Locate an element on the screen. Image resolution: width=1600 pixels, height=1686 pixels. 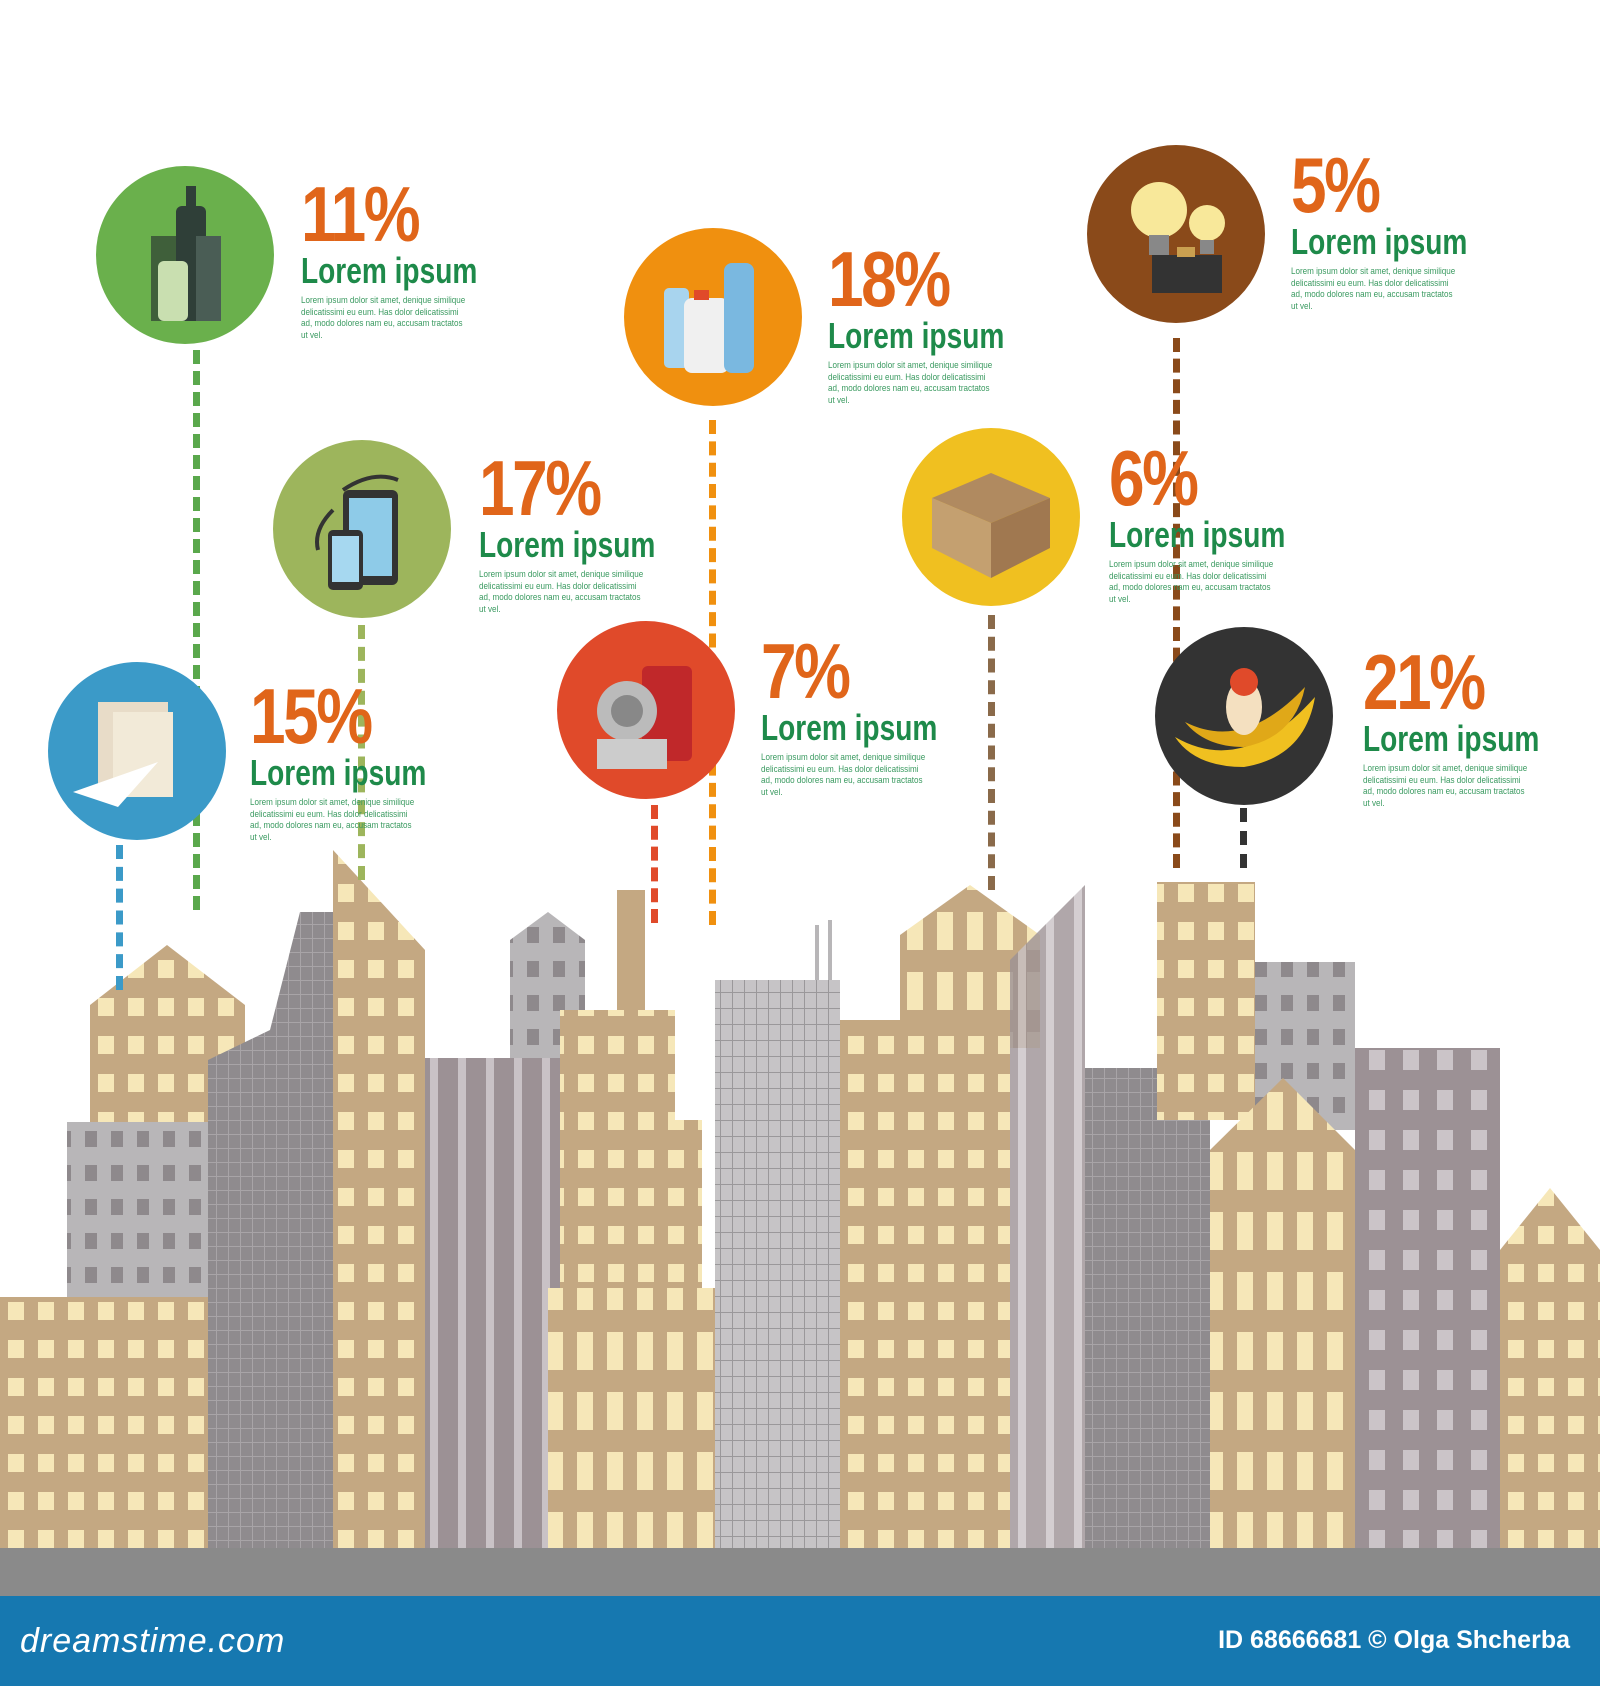
plastic-bottles-icon is located at coordinates (709, 318).